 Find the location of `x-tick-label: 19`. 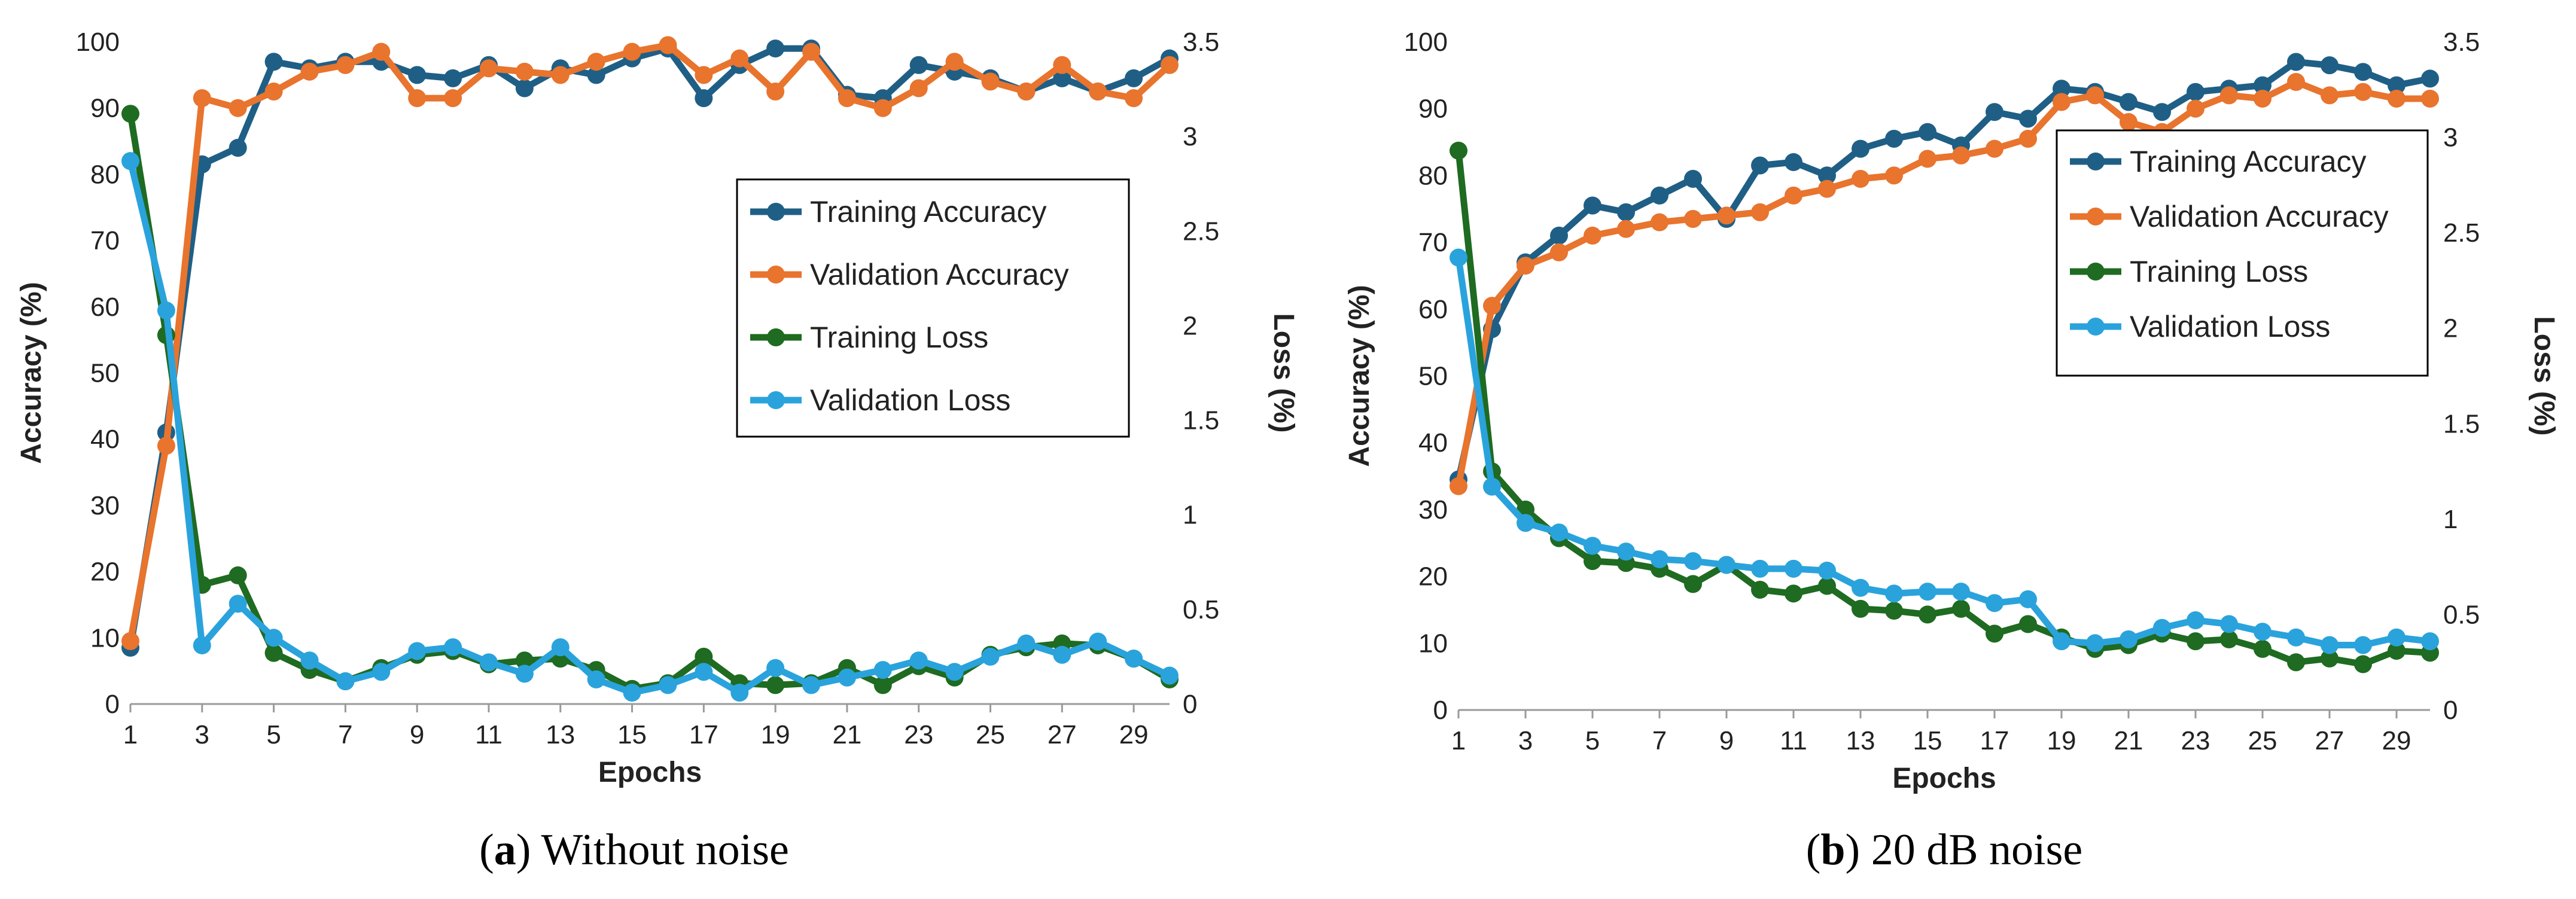

x-tick-label: 19 is located at coordinates (775, 734).